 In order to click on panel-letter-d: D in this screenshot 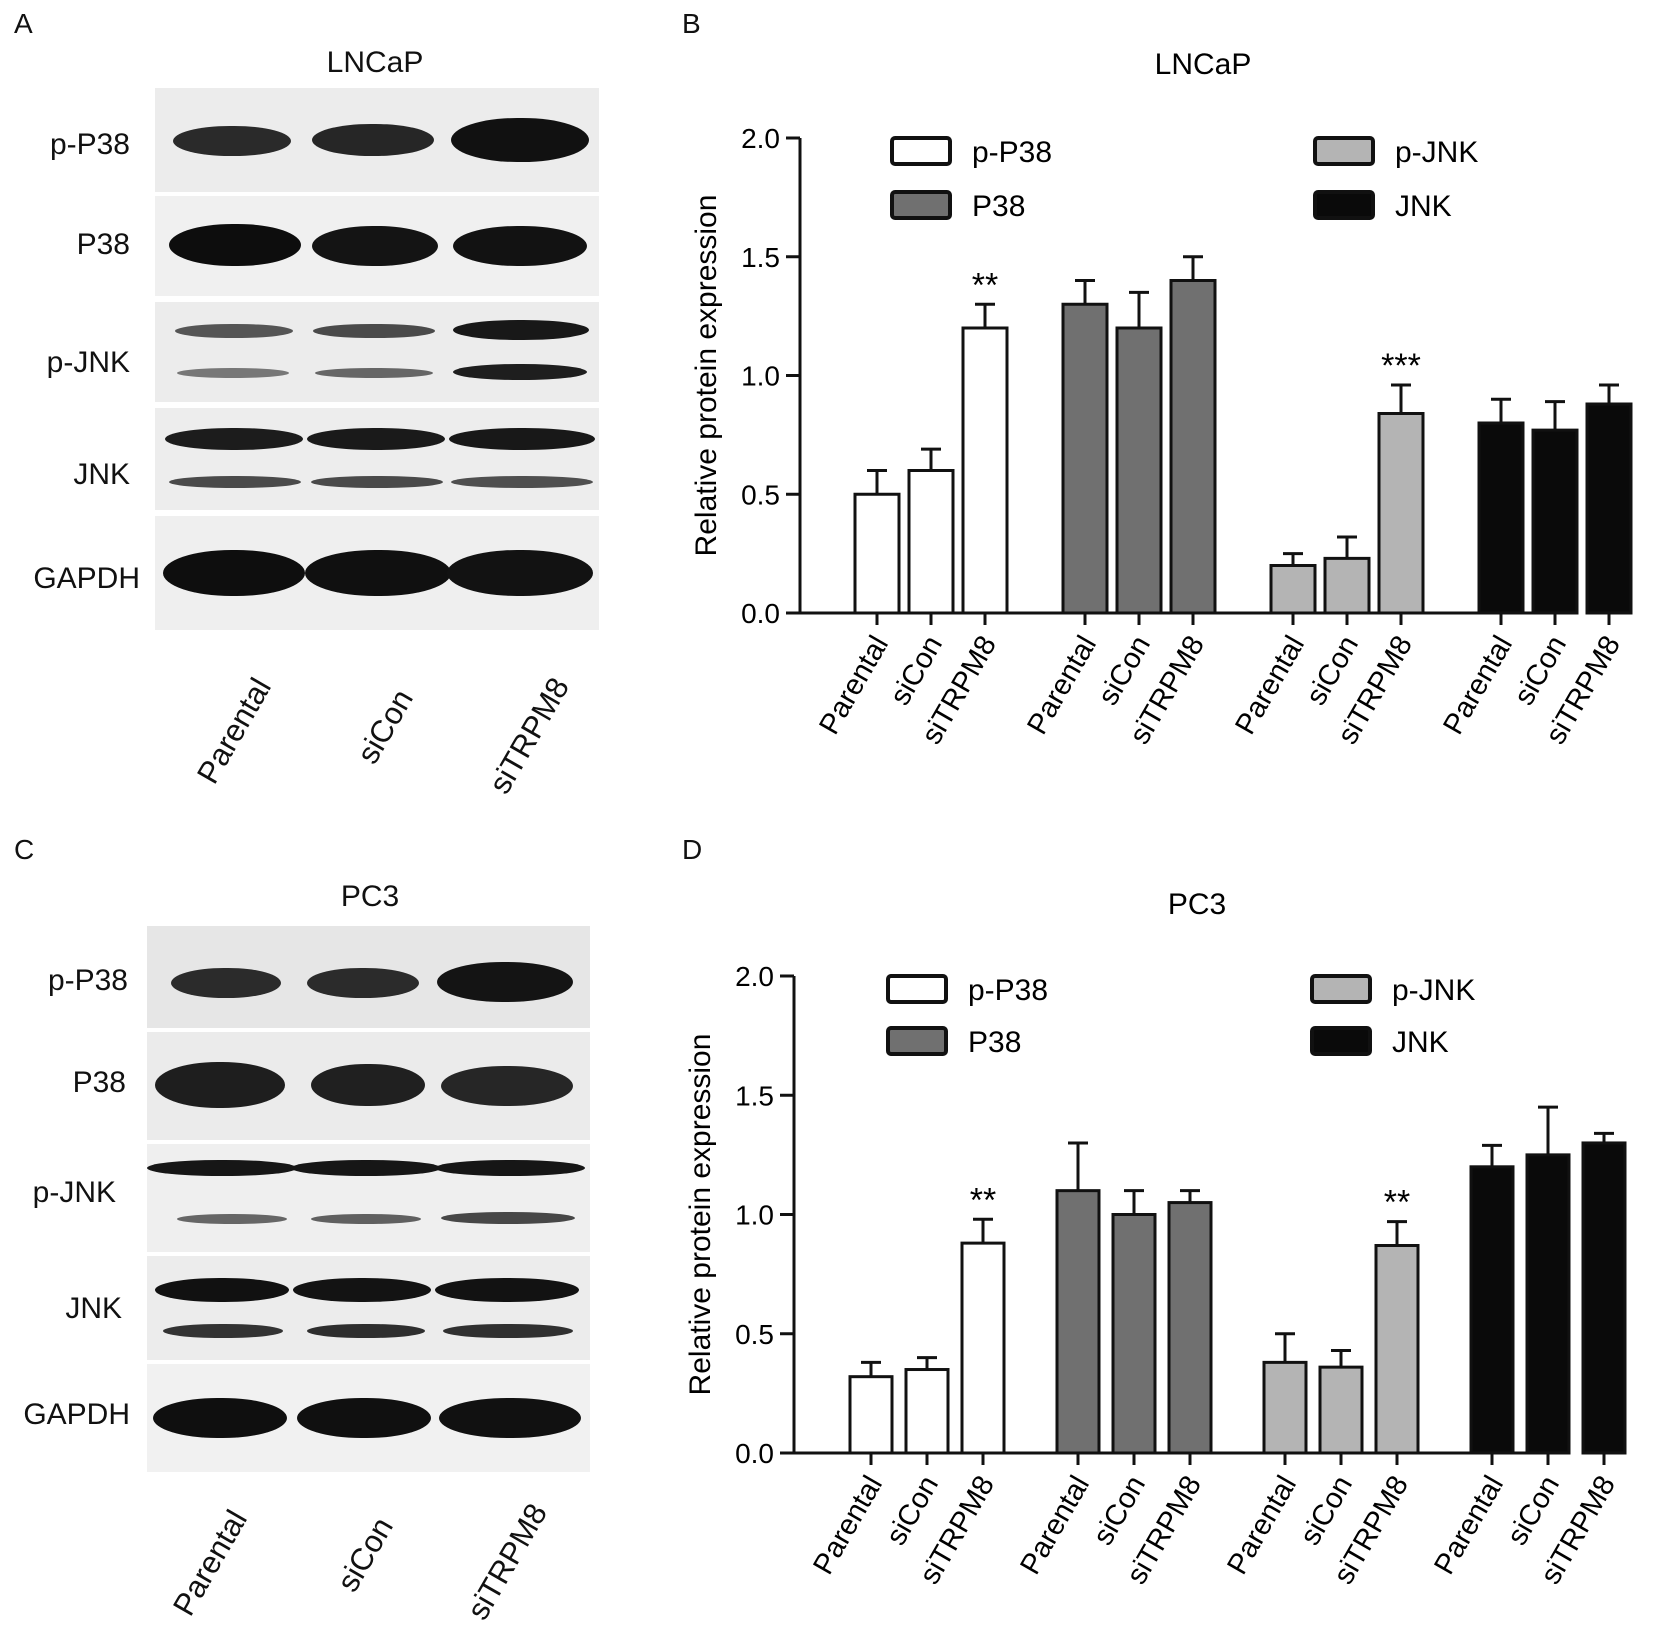, I will do `click(692, 849)`.